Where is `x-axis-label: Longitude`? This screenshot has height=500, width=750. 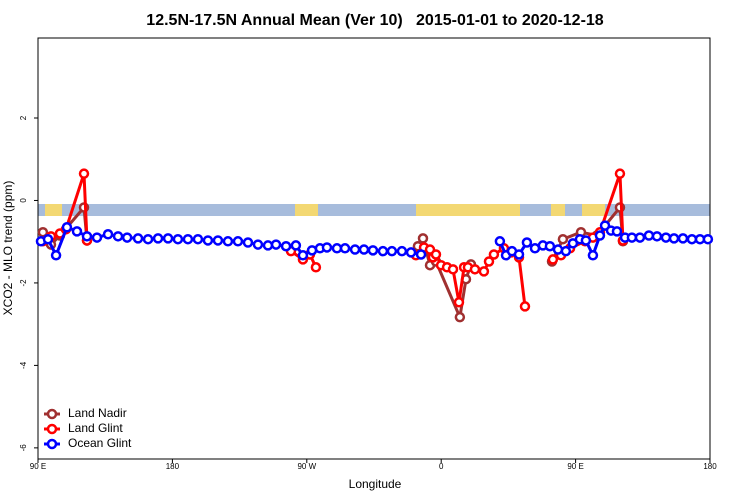 x-axis-label: Longitude is located at coordinates (375, 484).